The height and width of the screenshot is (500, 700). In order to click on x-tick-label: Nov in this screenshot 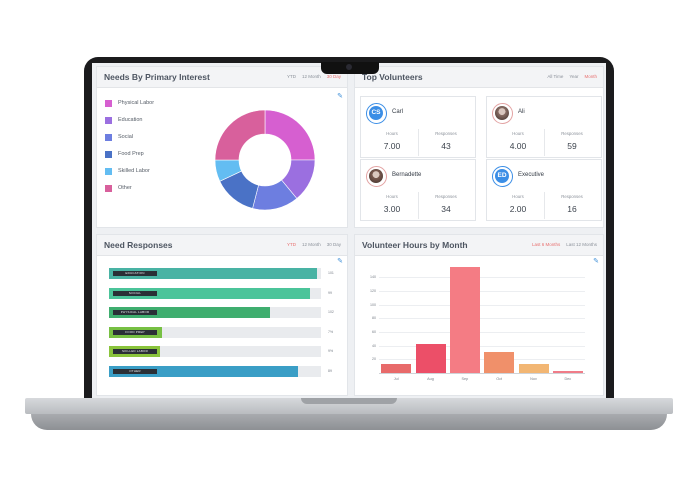, I will do `click(533, 379)`.